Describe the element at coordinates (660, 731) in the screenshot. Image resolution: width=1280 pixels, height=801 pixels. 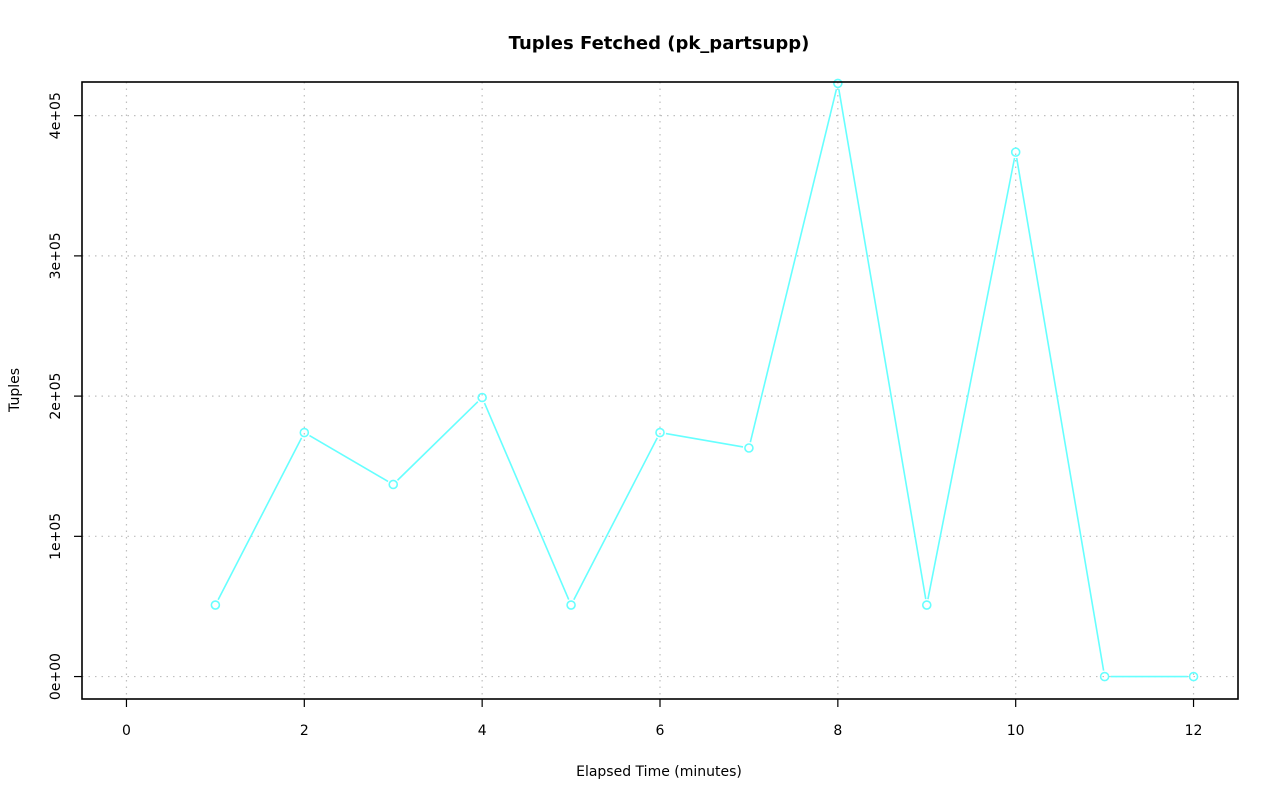
I see `x-tick-label: 6` at that location.